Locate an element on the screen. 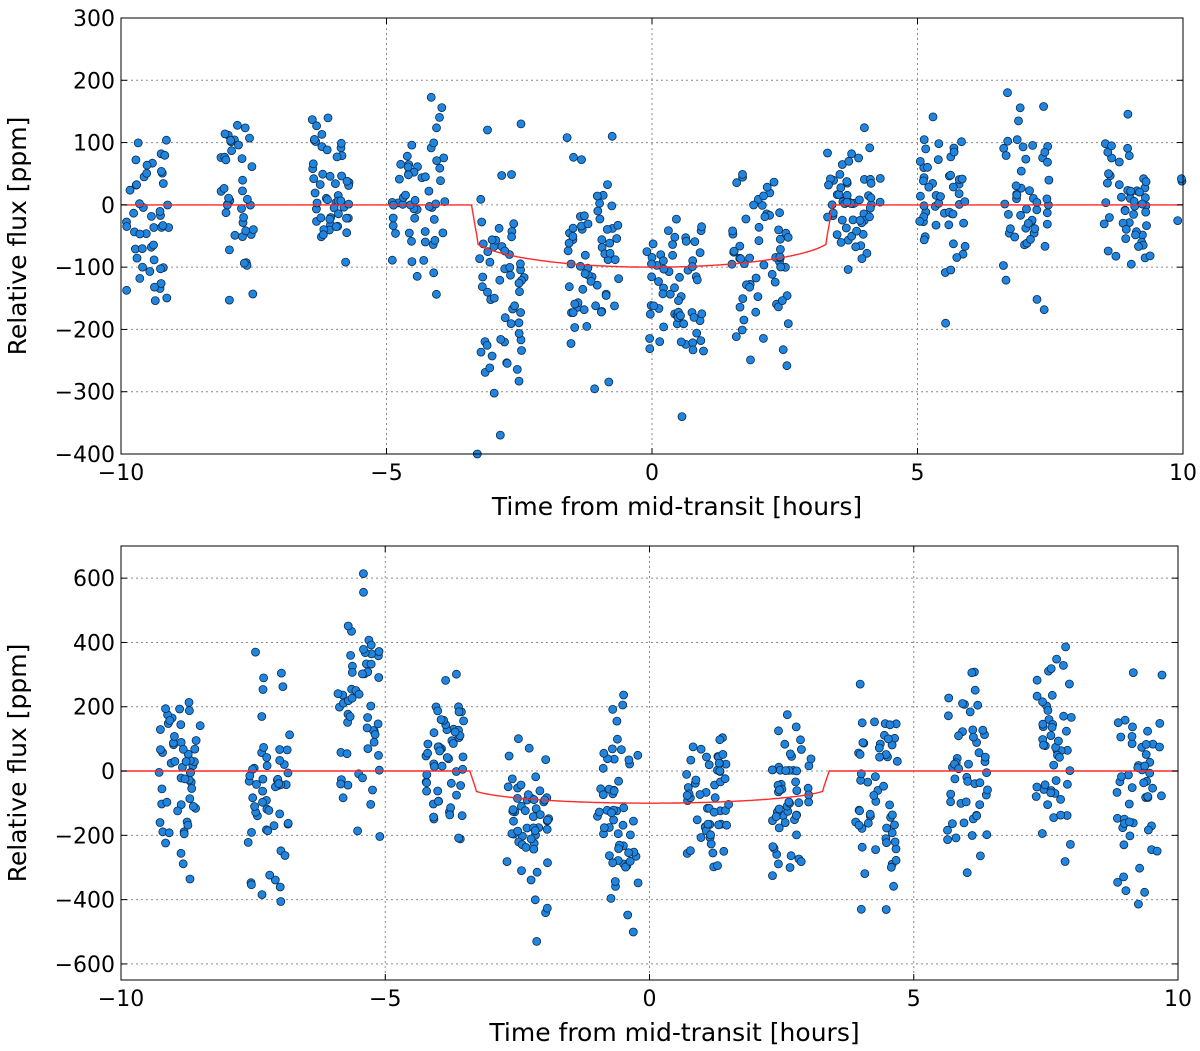 The width and height of the screenshot is (1200, 1051). x-tick-label: −5 is located at coordinates (386, 473).